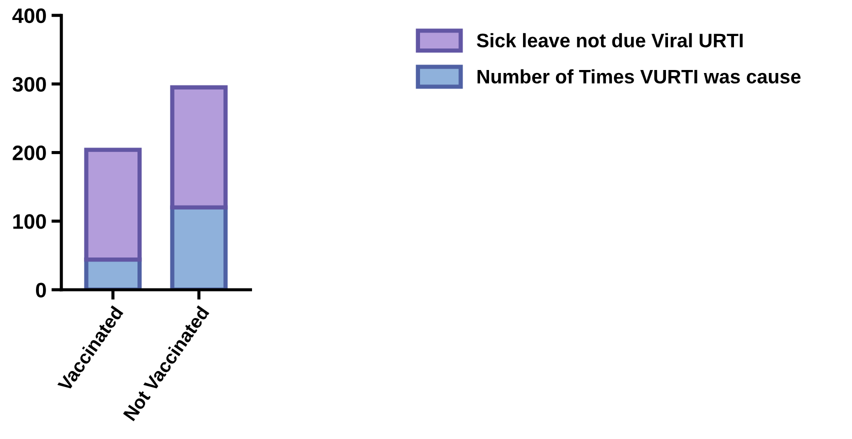  I want to click on y-tick-label: 200, so click(29, 153).